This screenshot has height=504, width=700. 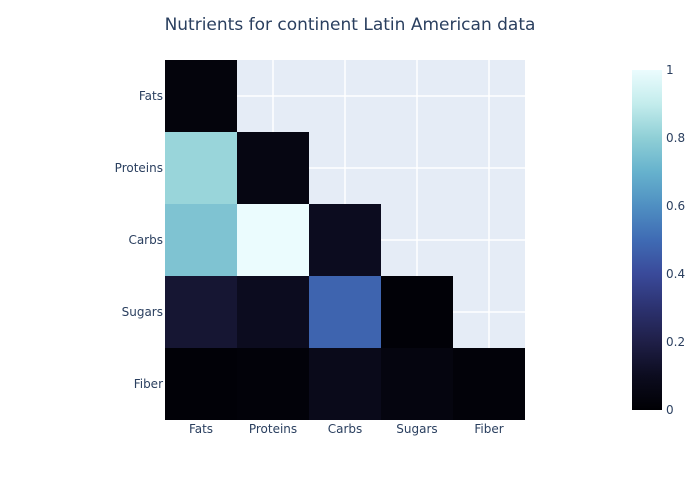 I want to click on colorbar-tick-label: 0.4, so click(x=675, y=274).